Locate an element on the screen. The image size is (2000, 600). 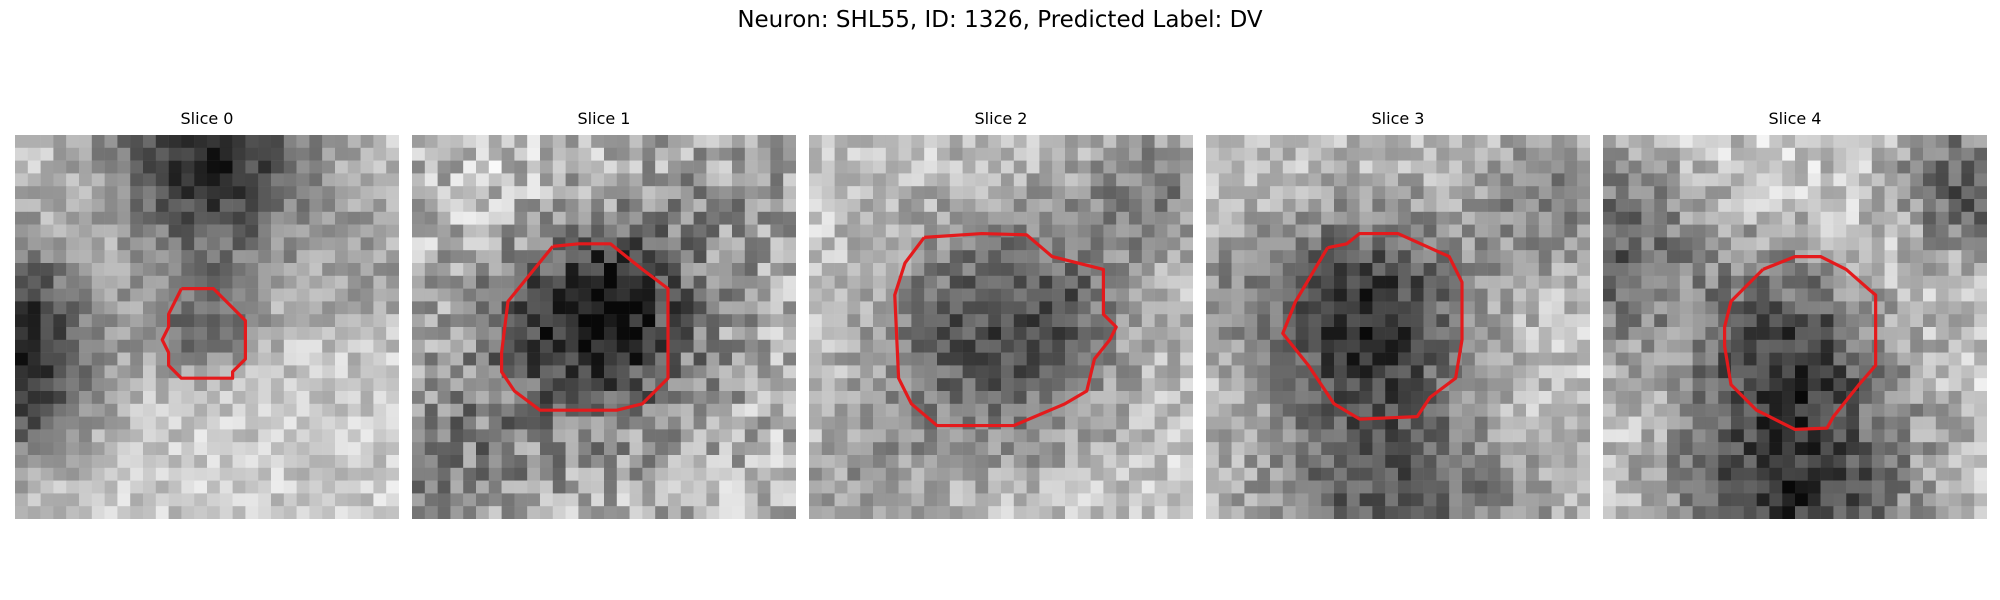
slice-title-1: Slice 1 is located at coordinates (604, 118).